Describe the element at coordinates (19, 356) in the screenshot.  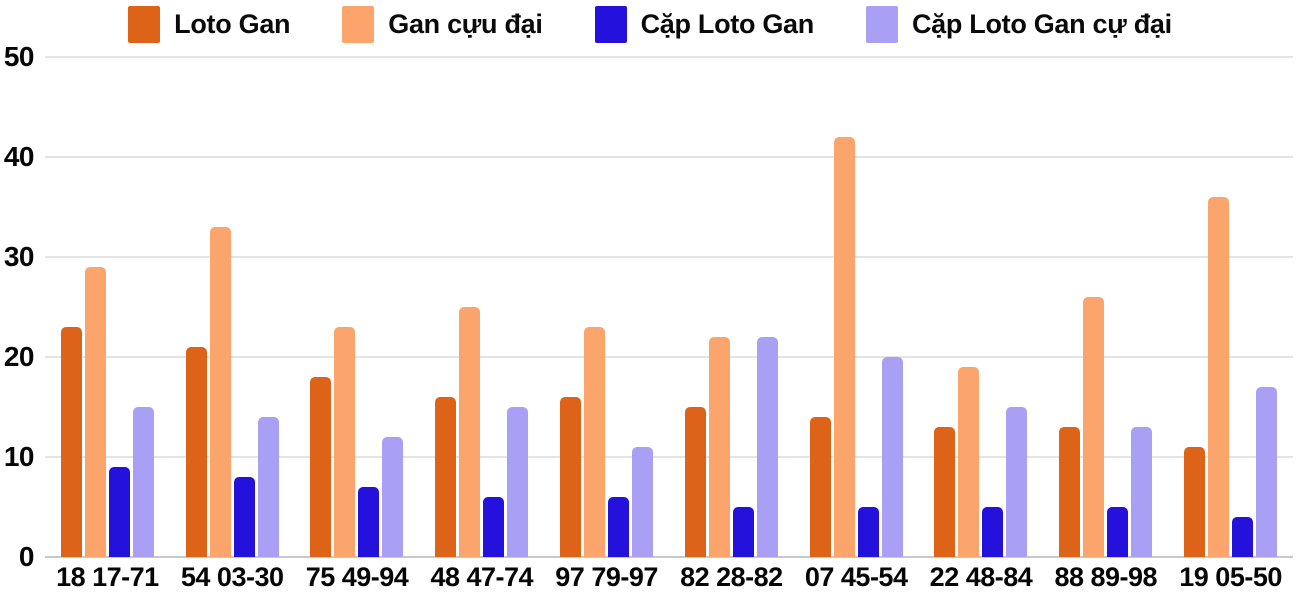
I see `y-tick-label: 20` at that location.